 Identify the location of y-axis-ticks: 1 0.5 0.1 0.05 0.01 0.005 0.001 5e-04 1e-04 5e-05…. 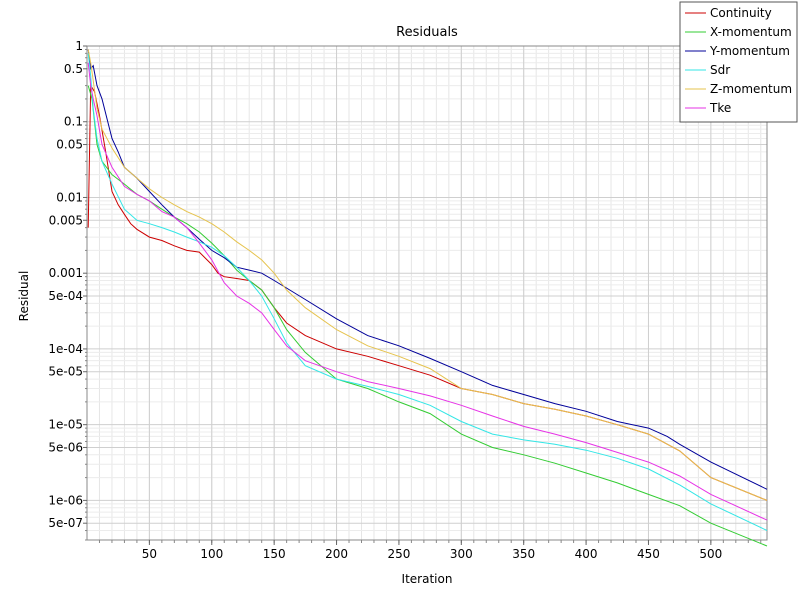
(67, 290).